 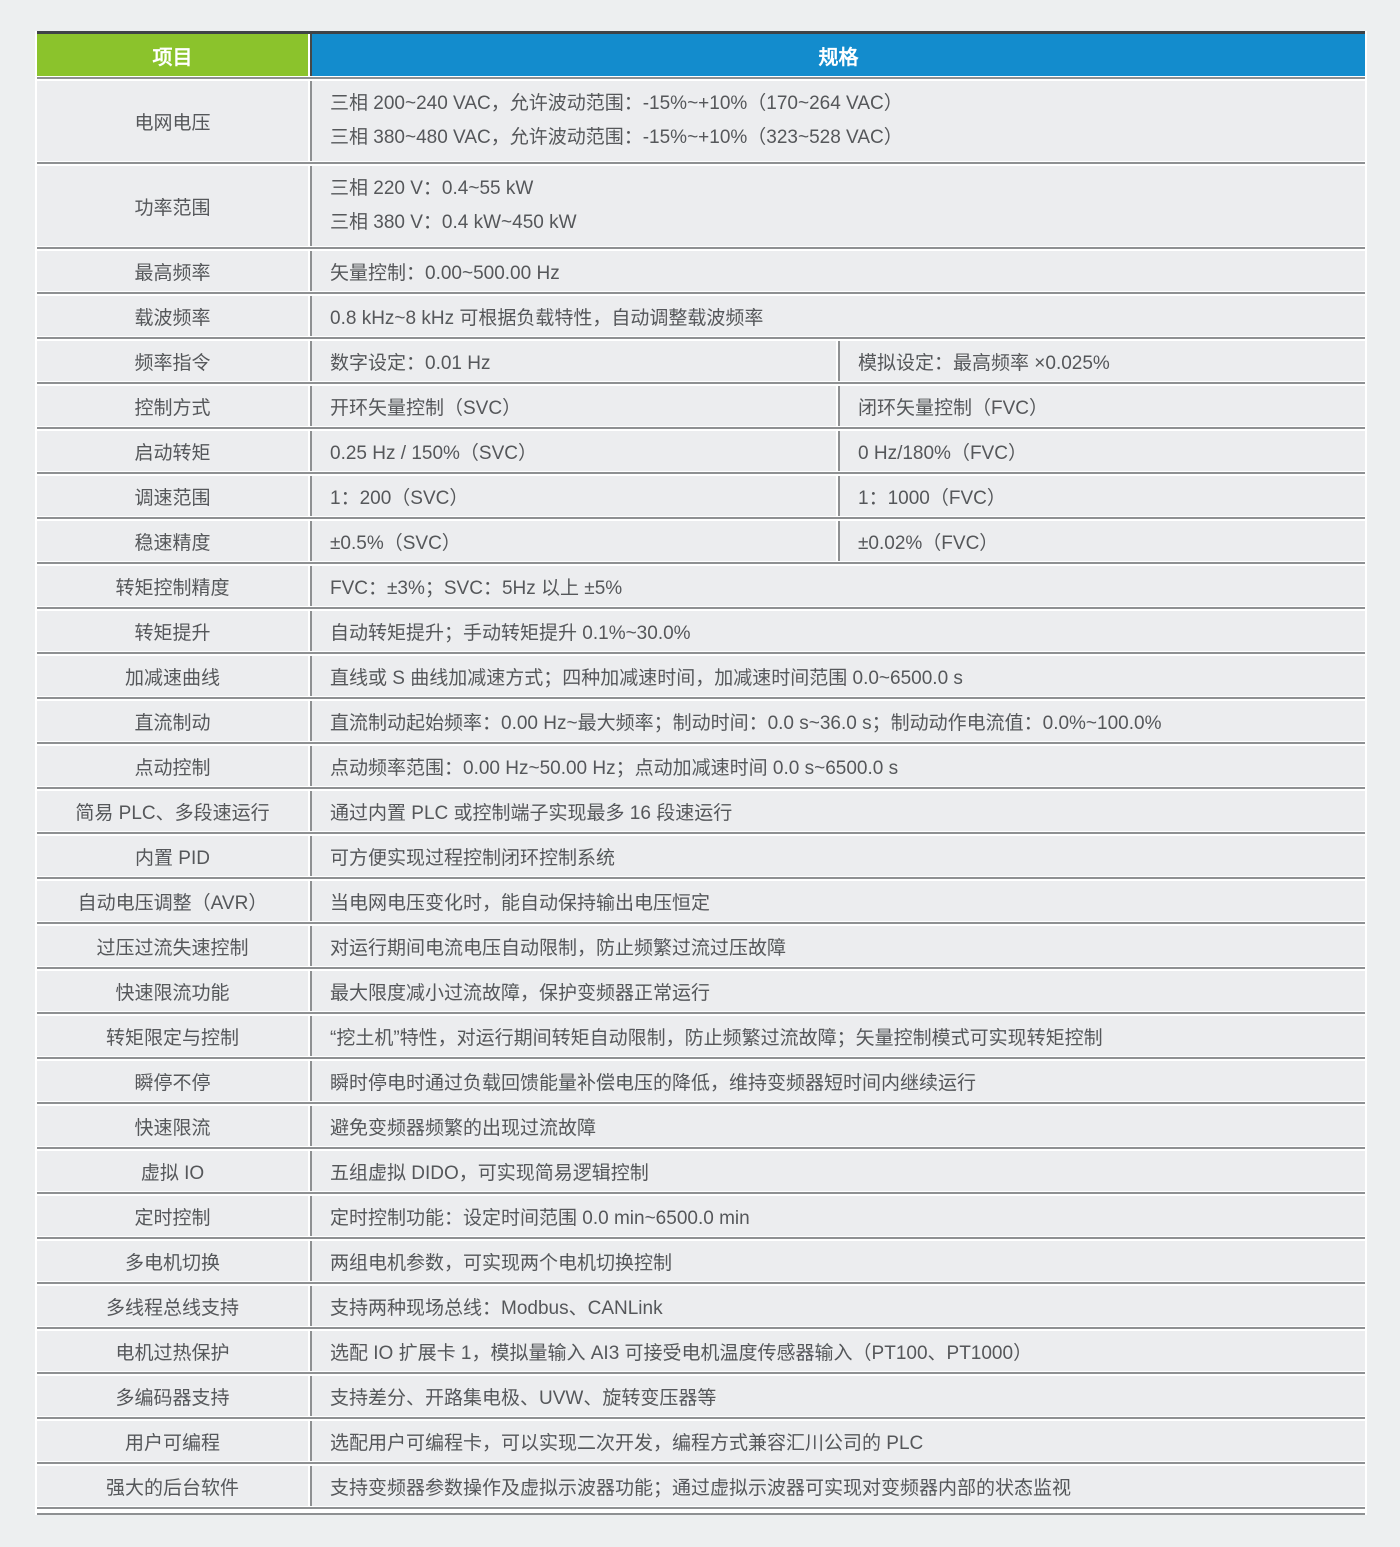 I want to click on item-cell: 频率指令, so click(x=172, y=361).